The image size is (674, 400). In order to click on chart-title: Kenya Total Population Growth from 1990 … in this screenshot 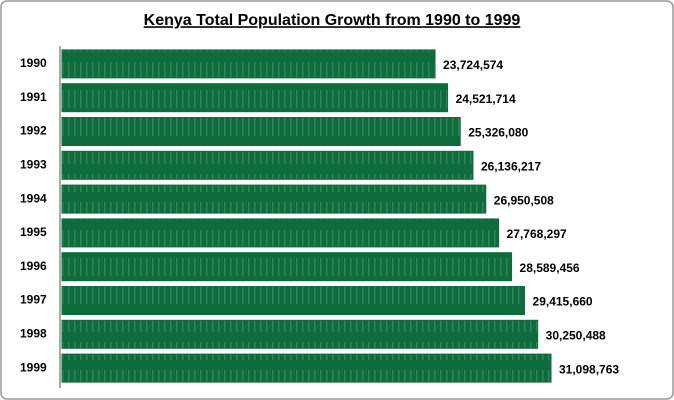, I will do `click(332, 20)`.